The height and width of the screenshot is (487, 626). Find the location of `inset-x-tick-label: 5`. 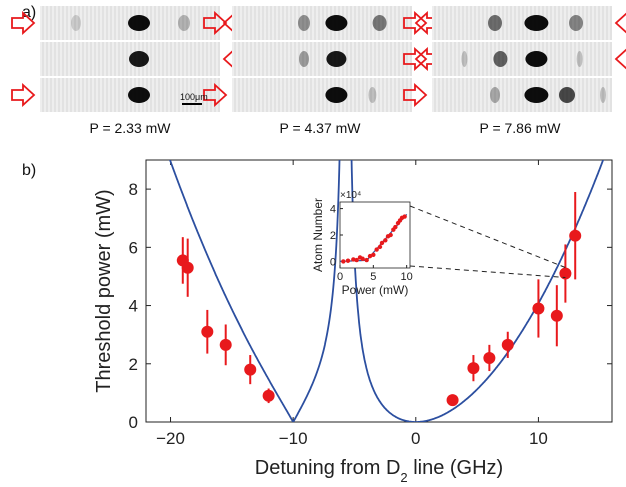

inset-x-tick-label: 5 is located at coordinates (373, 277).